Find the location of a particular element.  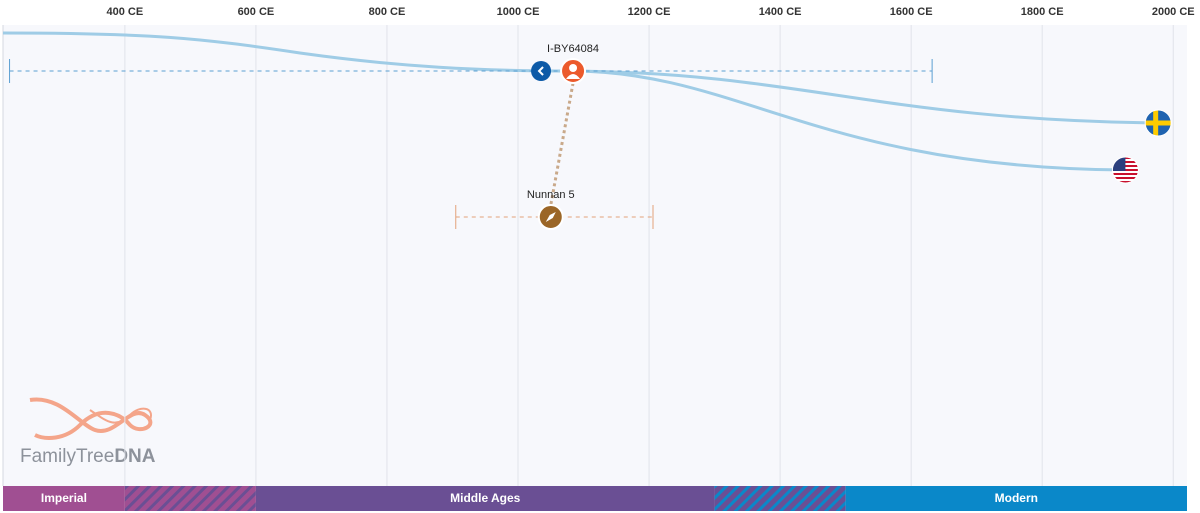

x-tick-label: 400 CE is located at coordinates (125, 12).